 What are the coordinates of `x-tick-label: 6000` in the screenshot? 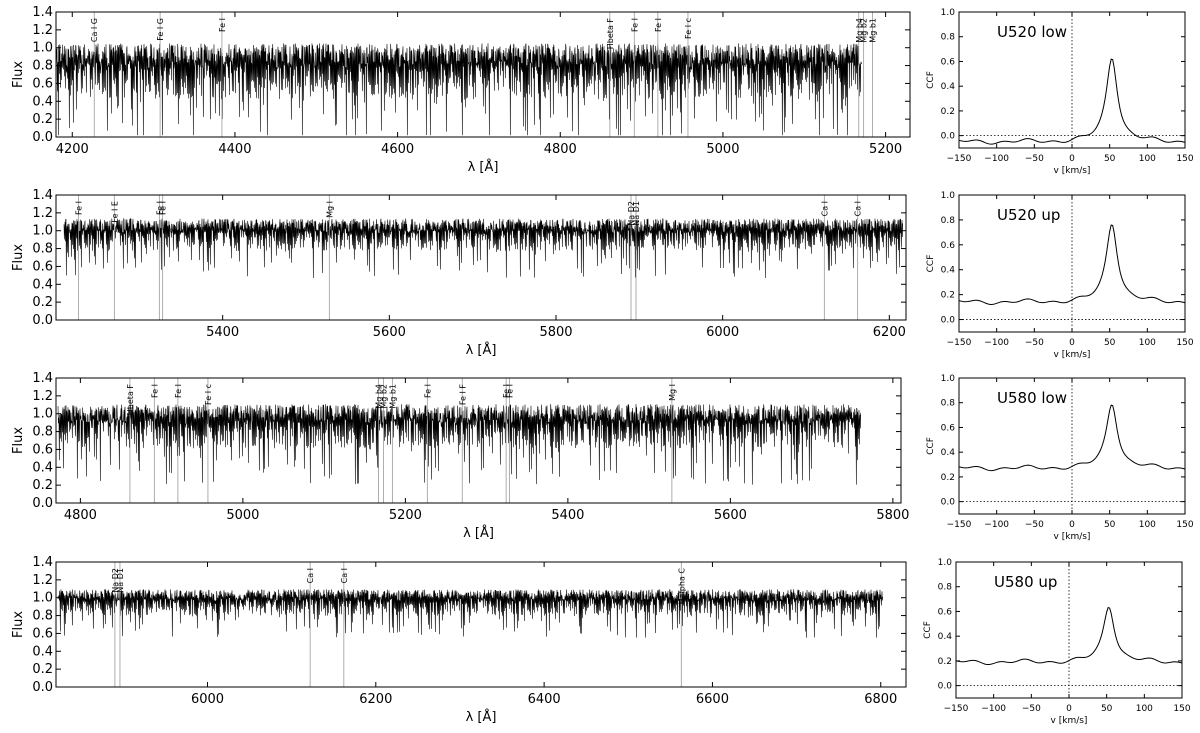 It's located at (722, 332).